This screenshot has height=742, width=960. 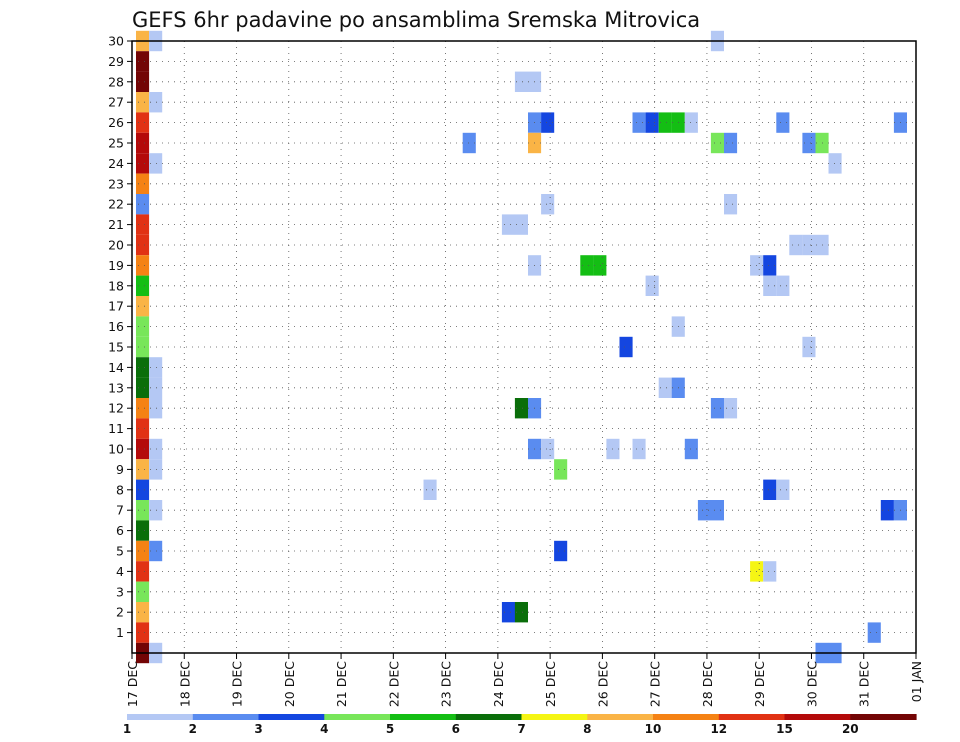 I want to click on x-tick-label: 31 DEC, so click(x=864, y=684).